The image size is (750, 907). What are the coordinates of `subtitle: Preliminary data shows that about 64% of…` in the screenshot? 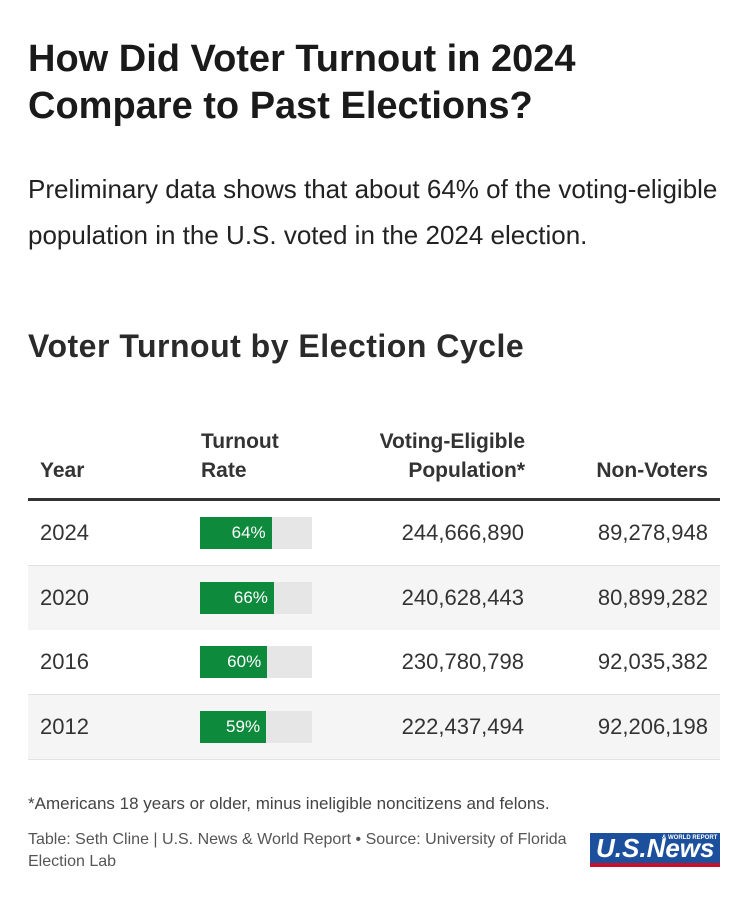 It's located at (373, 212).